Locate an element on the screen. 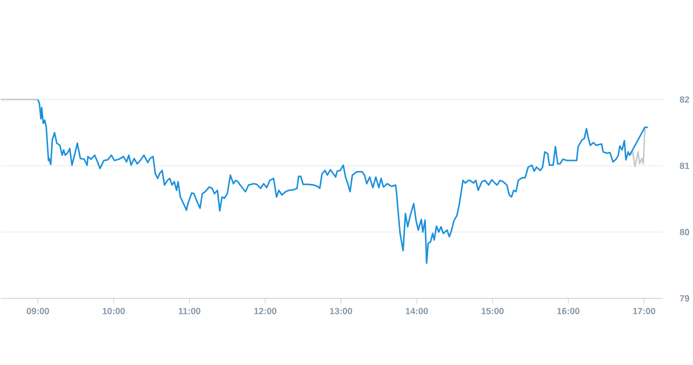 This screenshot has width=693, height=365. x-tick-label: 16:00 is located at coordinates (568, 311).